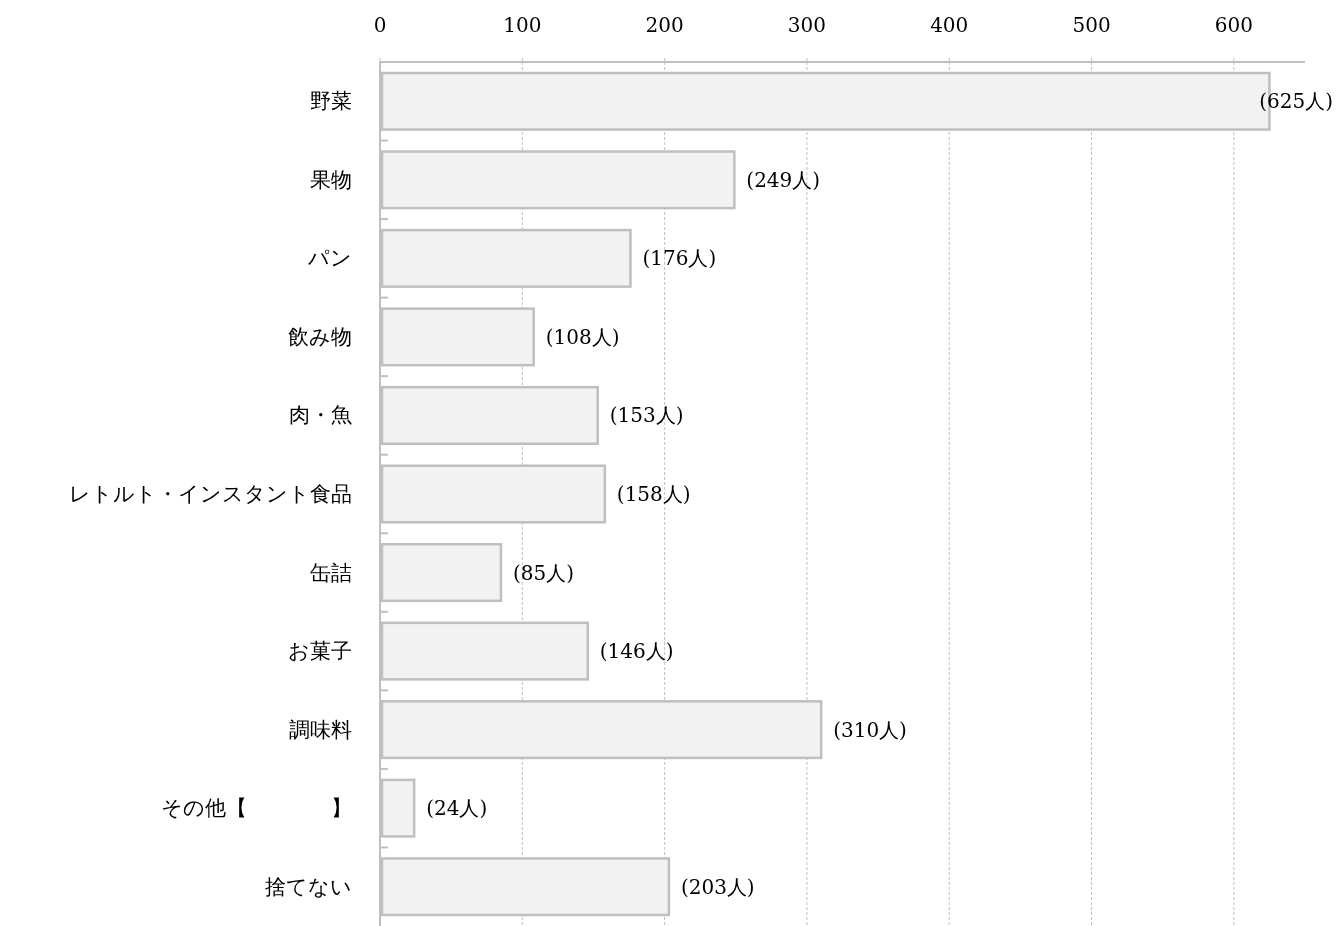 The image size is (1337, 926). What do you see at coordinates (331, 179) in the screenshot?
I see `y-tick-label: 果物` at bounding box center [331, 179].